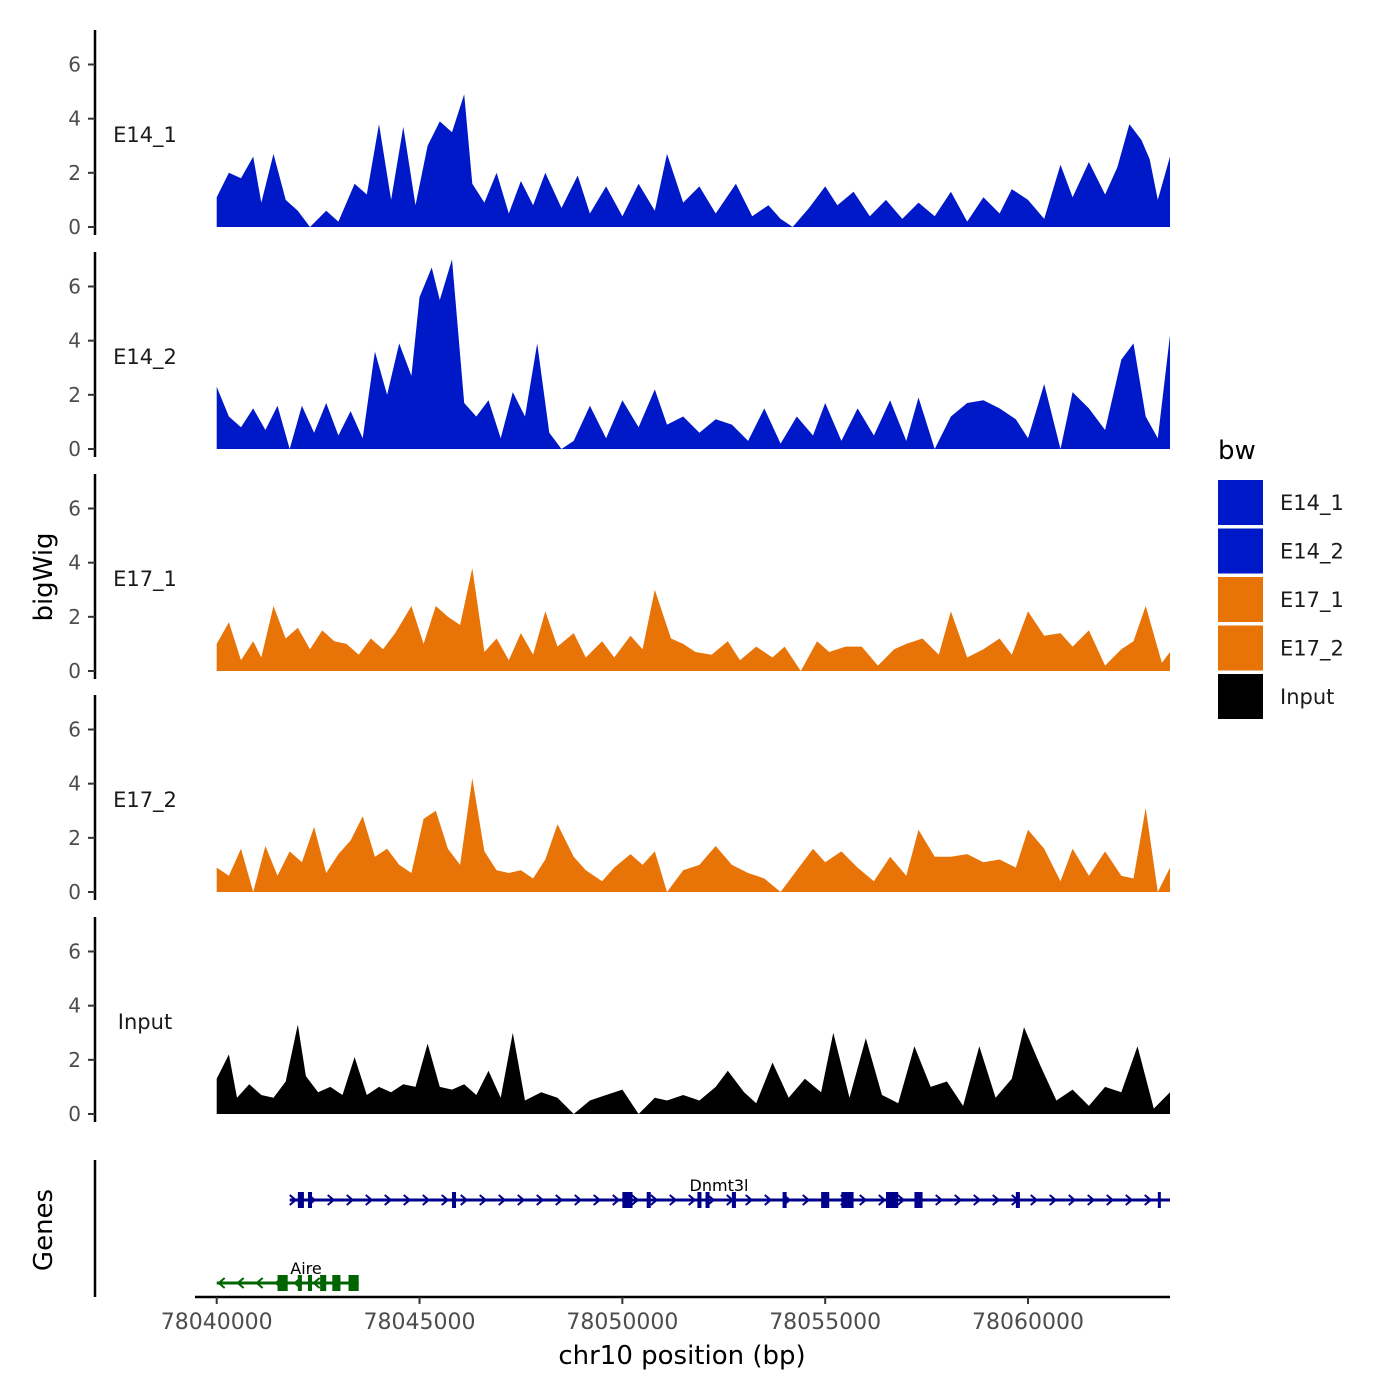 The width and height of the screenshot is (1400, 1400). I want to click on x-axis: 78040000 78045000 78050000 78055000 78060000, so click(665, 1315).